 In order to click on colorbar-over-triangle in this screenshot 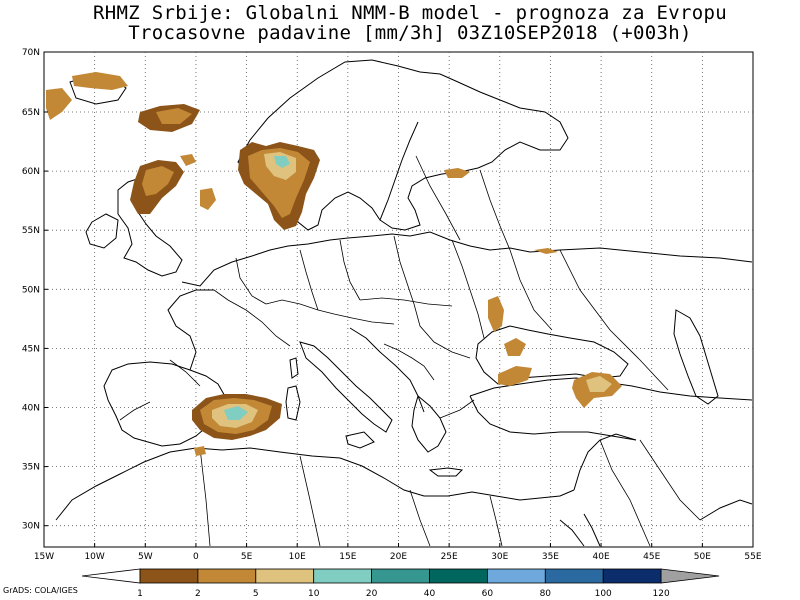, I will do `click(690, 576)`.